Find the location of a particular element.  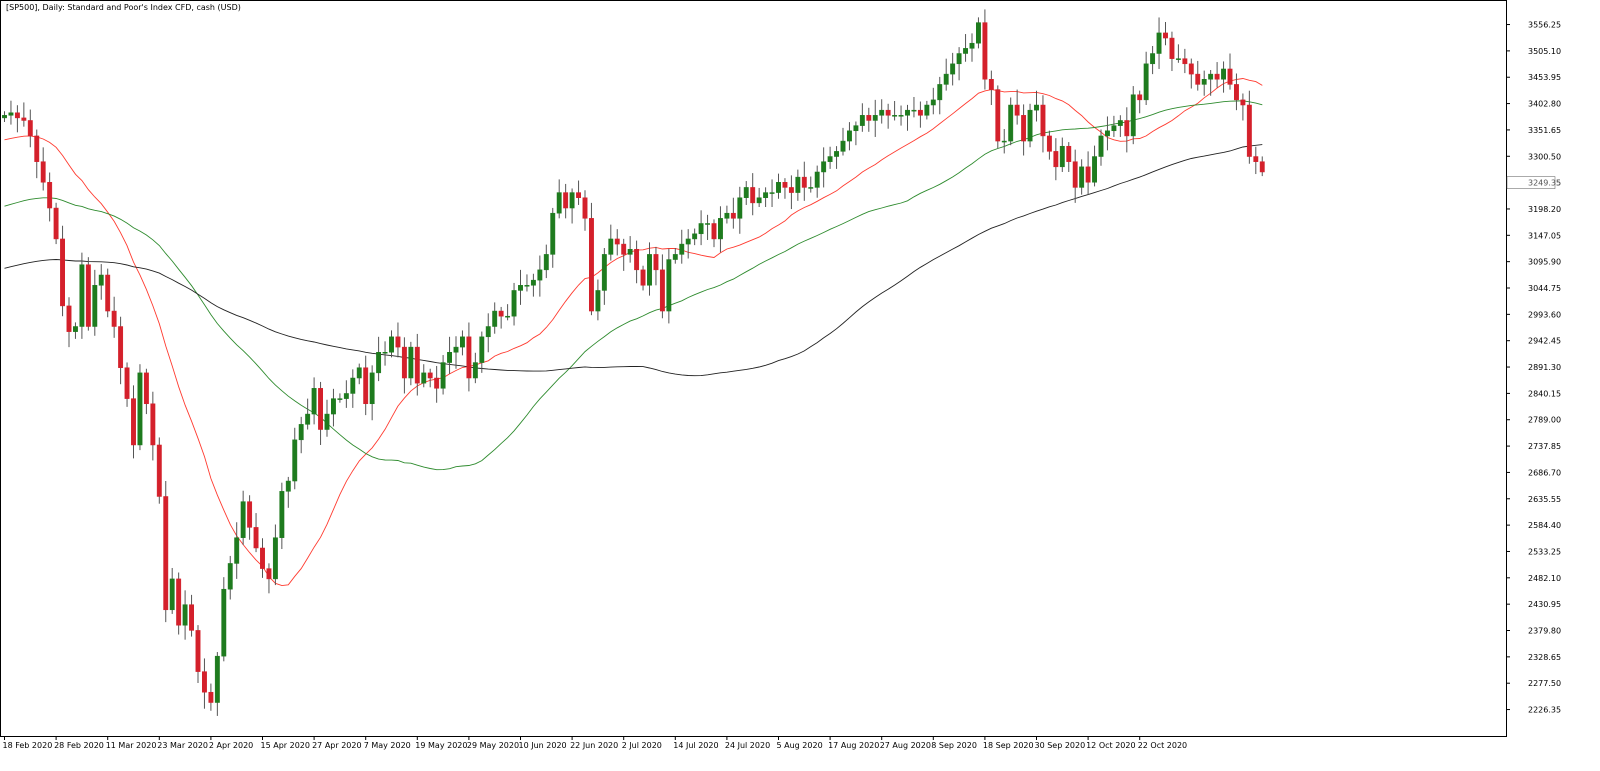

y-tick-label: 2533.25 is located at coordinates (1544, 551).